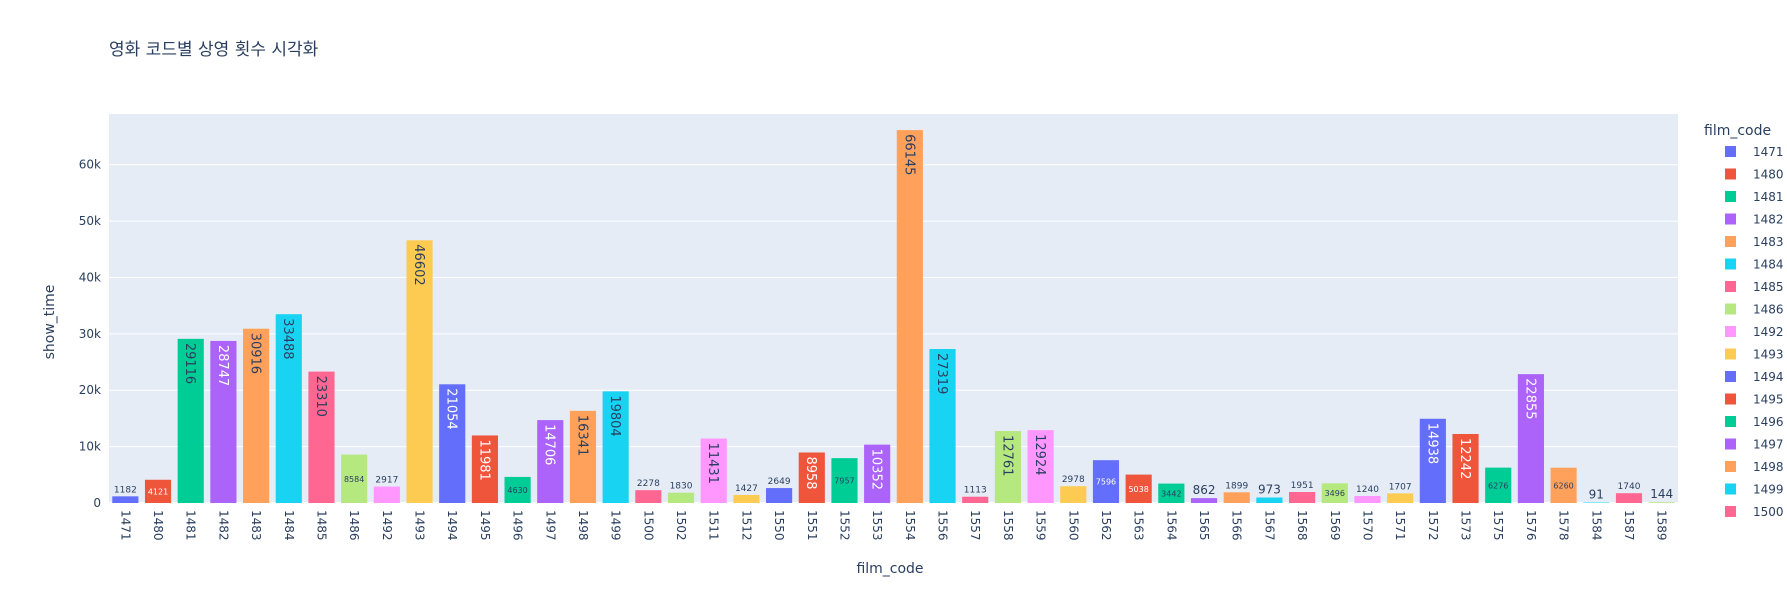 This screenshot has width=1787, height=594. What do you see at coordinates (1073, 525) in the screenshot?
I see `x-tick-label: 1560` at bounding box center [1073, 525].